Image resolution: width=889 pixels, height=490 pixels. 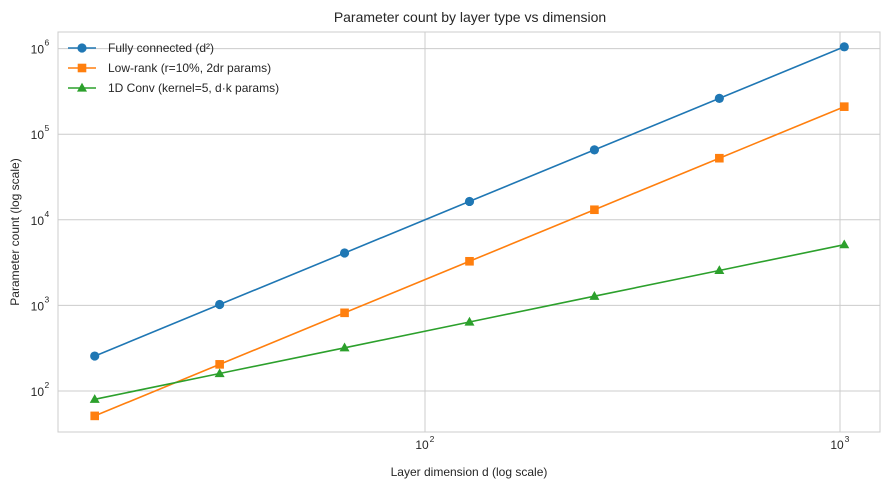 What do you see at coordinates (47, 214) in the screenshot?
I see `svg-text: 4` at bounding box center [47, 214].